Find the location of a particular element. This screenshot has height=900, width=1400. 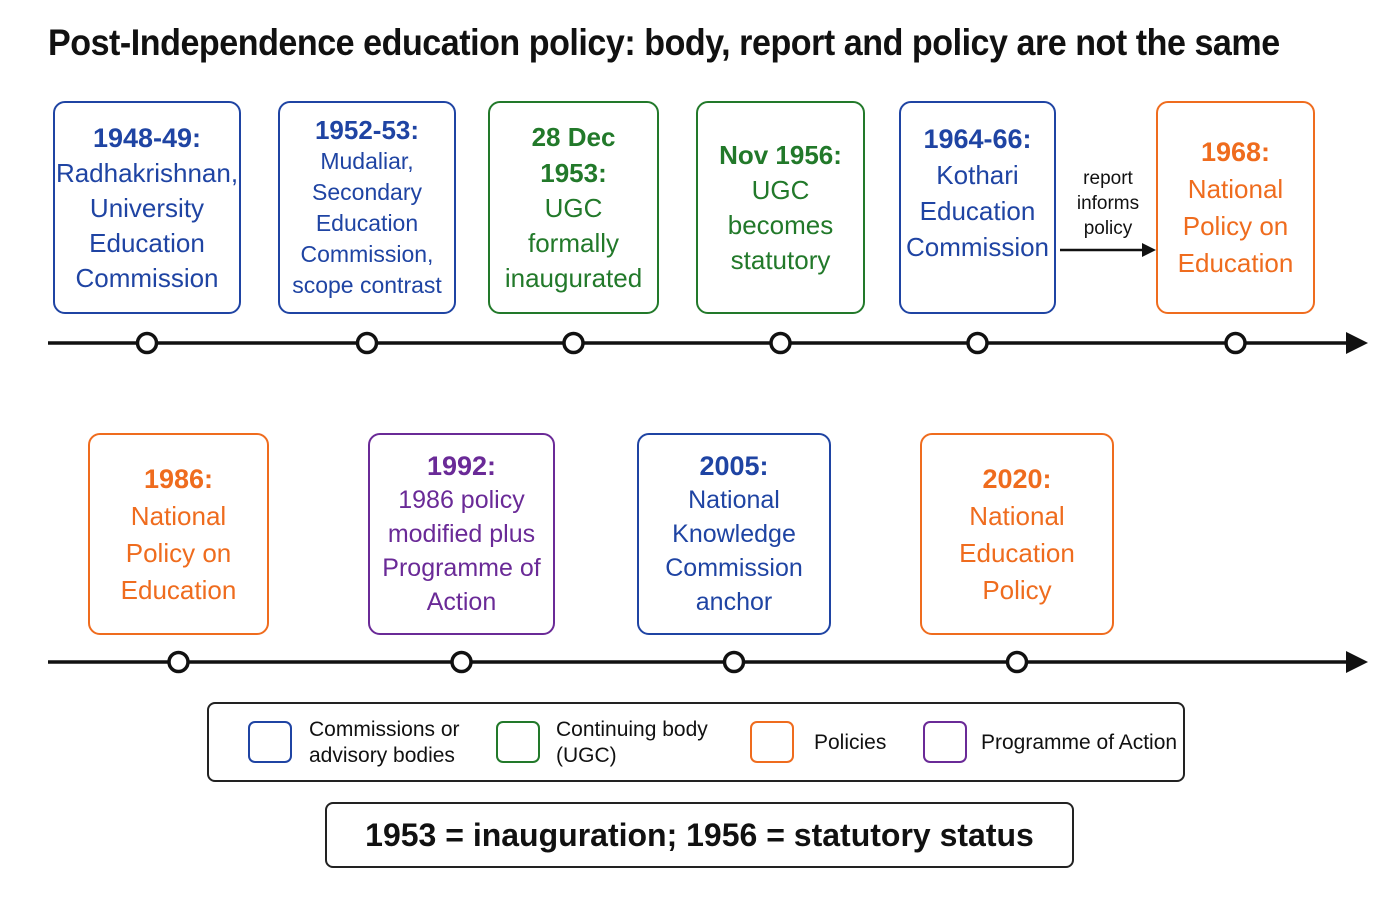

legend-label-programme: Programme of Action is located at coordinates (1079, 742).